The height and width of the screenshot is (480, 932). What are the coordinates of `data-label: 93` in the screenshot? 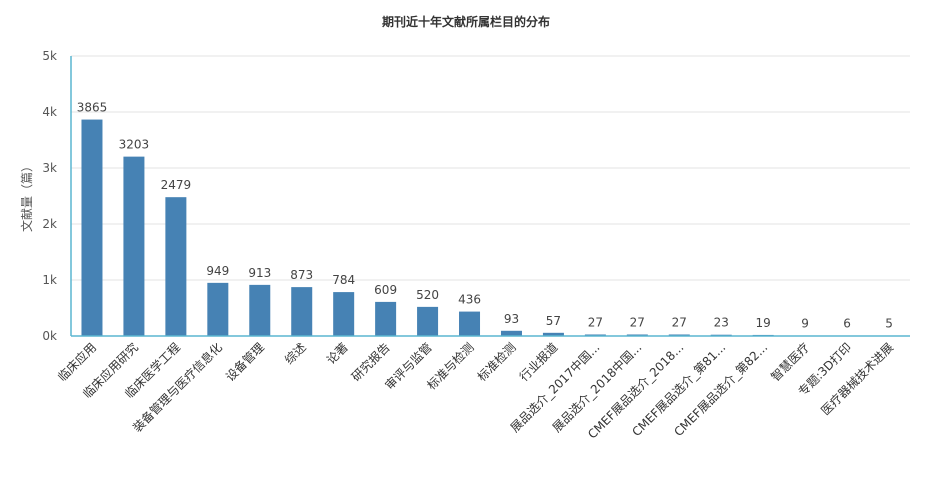 It's located at (511, 319).